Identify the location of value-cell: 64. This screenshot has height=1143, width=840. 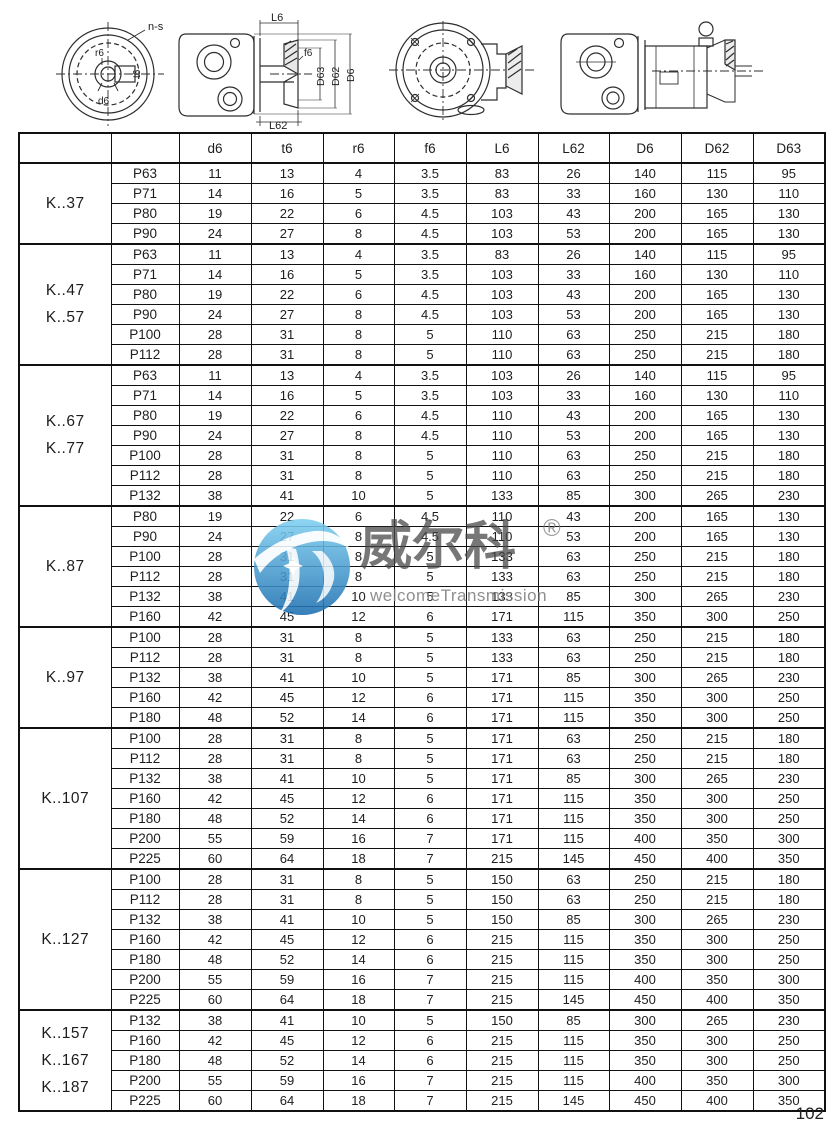
(287, 1101).